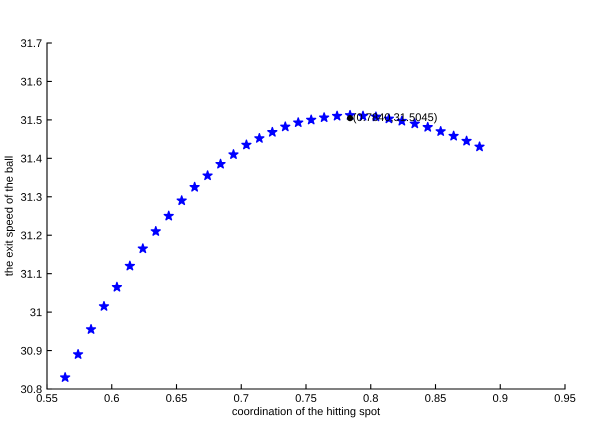 The width and height of the screenshot is (595, 448). Describe the element at coordinates (31, 43) in the screenshot. I see `y-tick-label: 31.7` at that location.